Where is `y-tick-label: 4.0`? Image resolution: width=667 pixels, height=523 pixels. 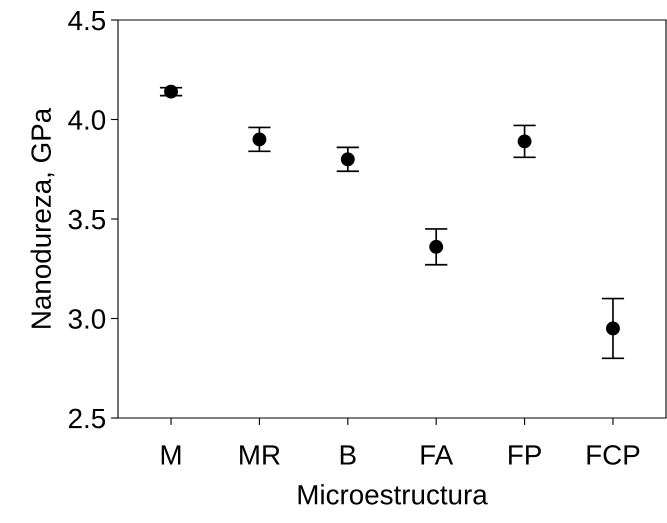 y-tick-label: 4.0 is located at coordinates (87, 120).